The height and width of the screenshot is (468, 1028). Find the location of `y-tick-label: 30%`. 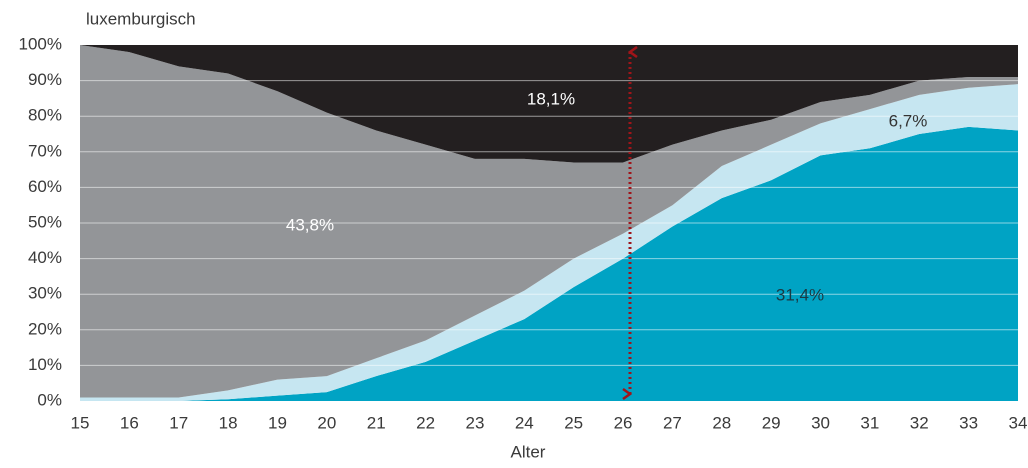

y-tick-label: 30% is located at coordinates (45, 293).